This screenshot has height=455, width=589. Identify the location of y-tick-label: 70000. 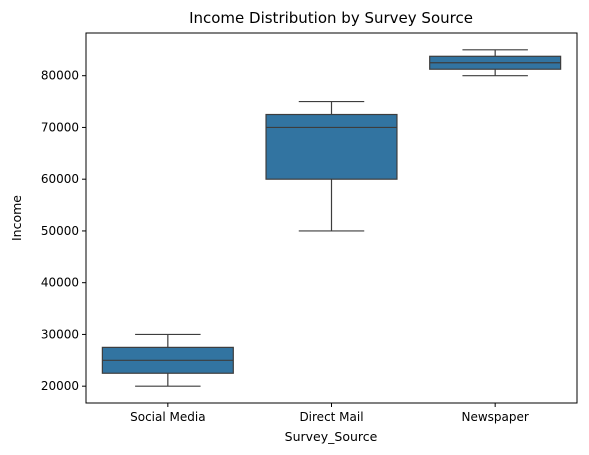
(60, 127).